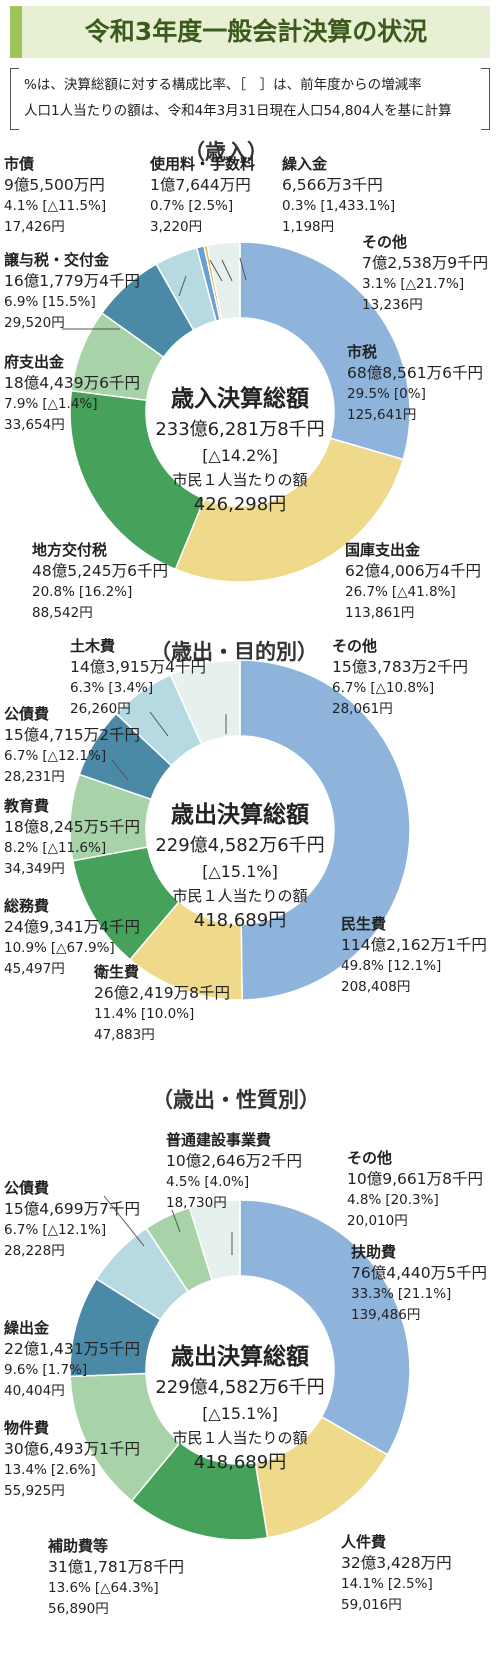 The height and width of the screenshot is (1657, 500). What do you see at coordinates (21, 848) in the screenshot?
I see `slice-percent: 8.2%` at bounding box center [21, 848].